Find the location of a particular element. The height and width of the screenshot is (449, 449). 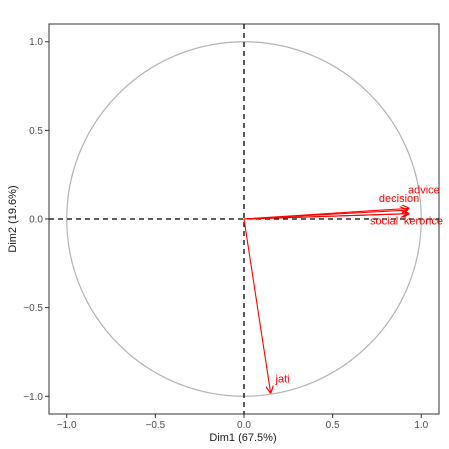

y-tick-label: 0.5 is located at coordinates (36, 131).